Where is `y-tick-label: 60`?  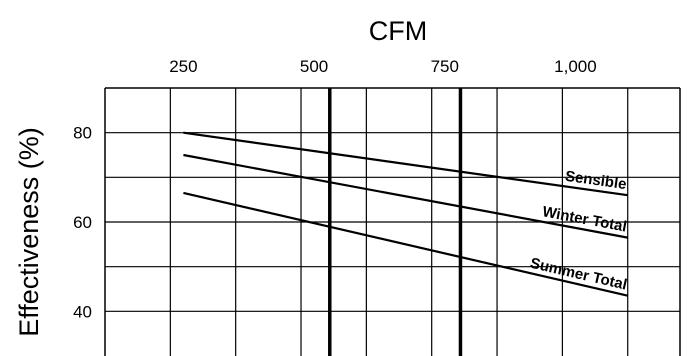 y-tick-label: 60 is located at coordinates (82, 222).